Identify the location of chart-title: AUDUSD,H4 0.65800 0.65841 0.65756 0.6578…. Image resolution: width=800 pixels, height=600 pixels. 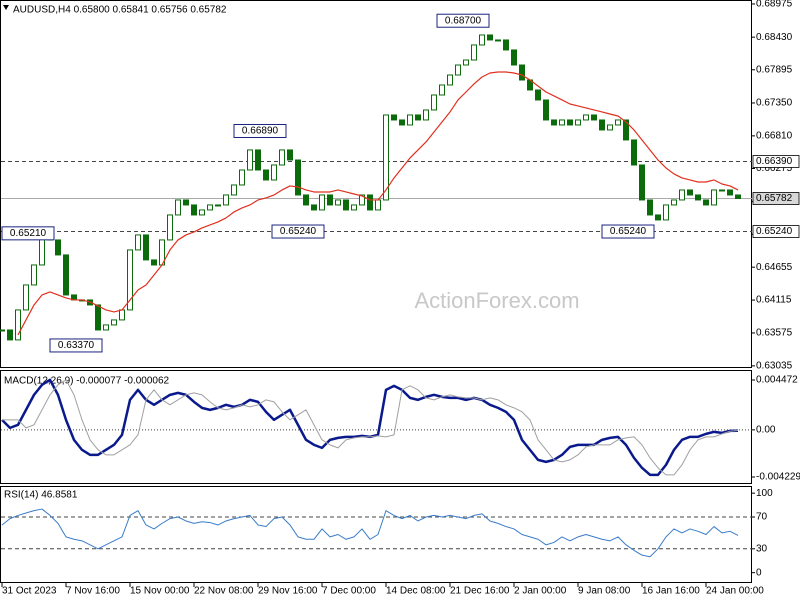
(120, 10).